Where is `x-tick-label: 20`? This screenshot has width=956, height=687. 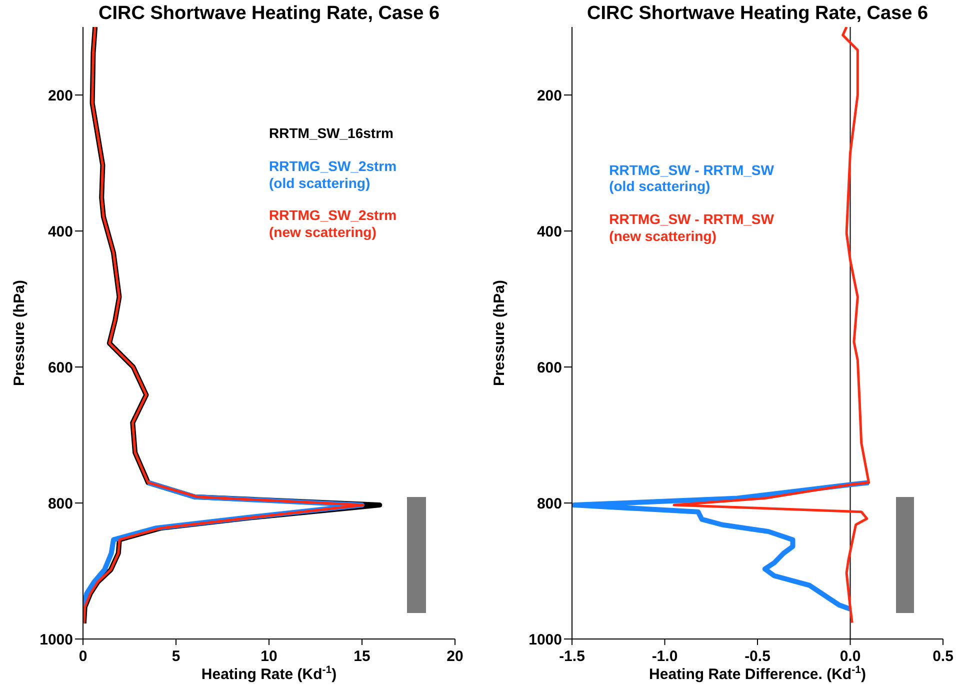
x-tick-label: 20 is located at coordinates (455, 656).